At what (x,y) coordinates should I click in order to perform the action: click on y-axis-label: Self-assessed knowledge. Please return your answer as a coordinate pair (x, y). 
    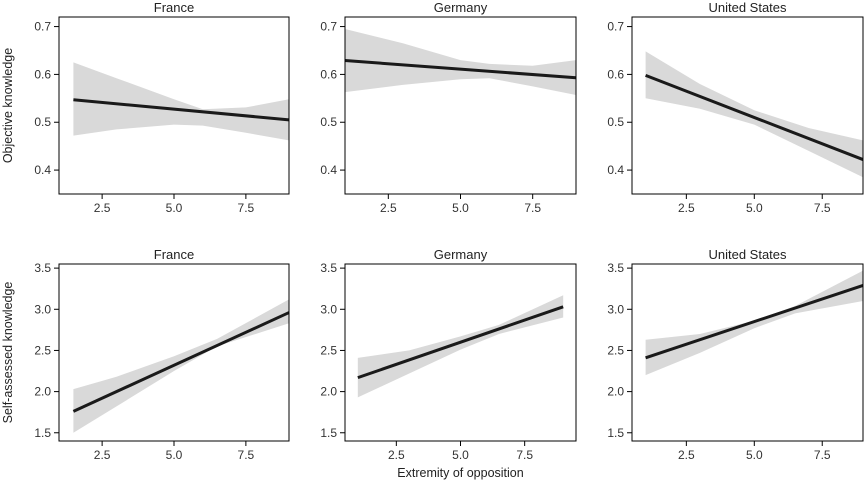
    Looking at the image, I should click on (8, 353).